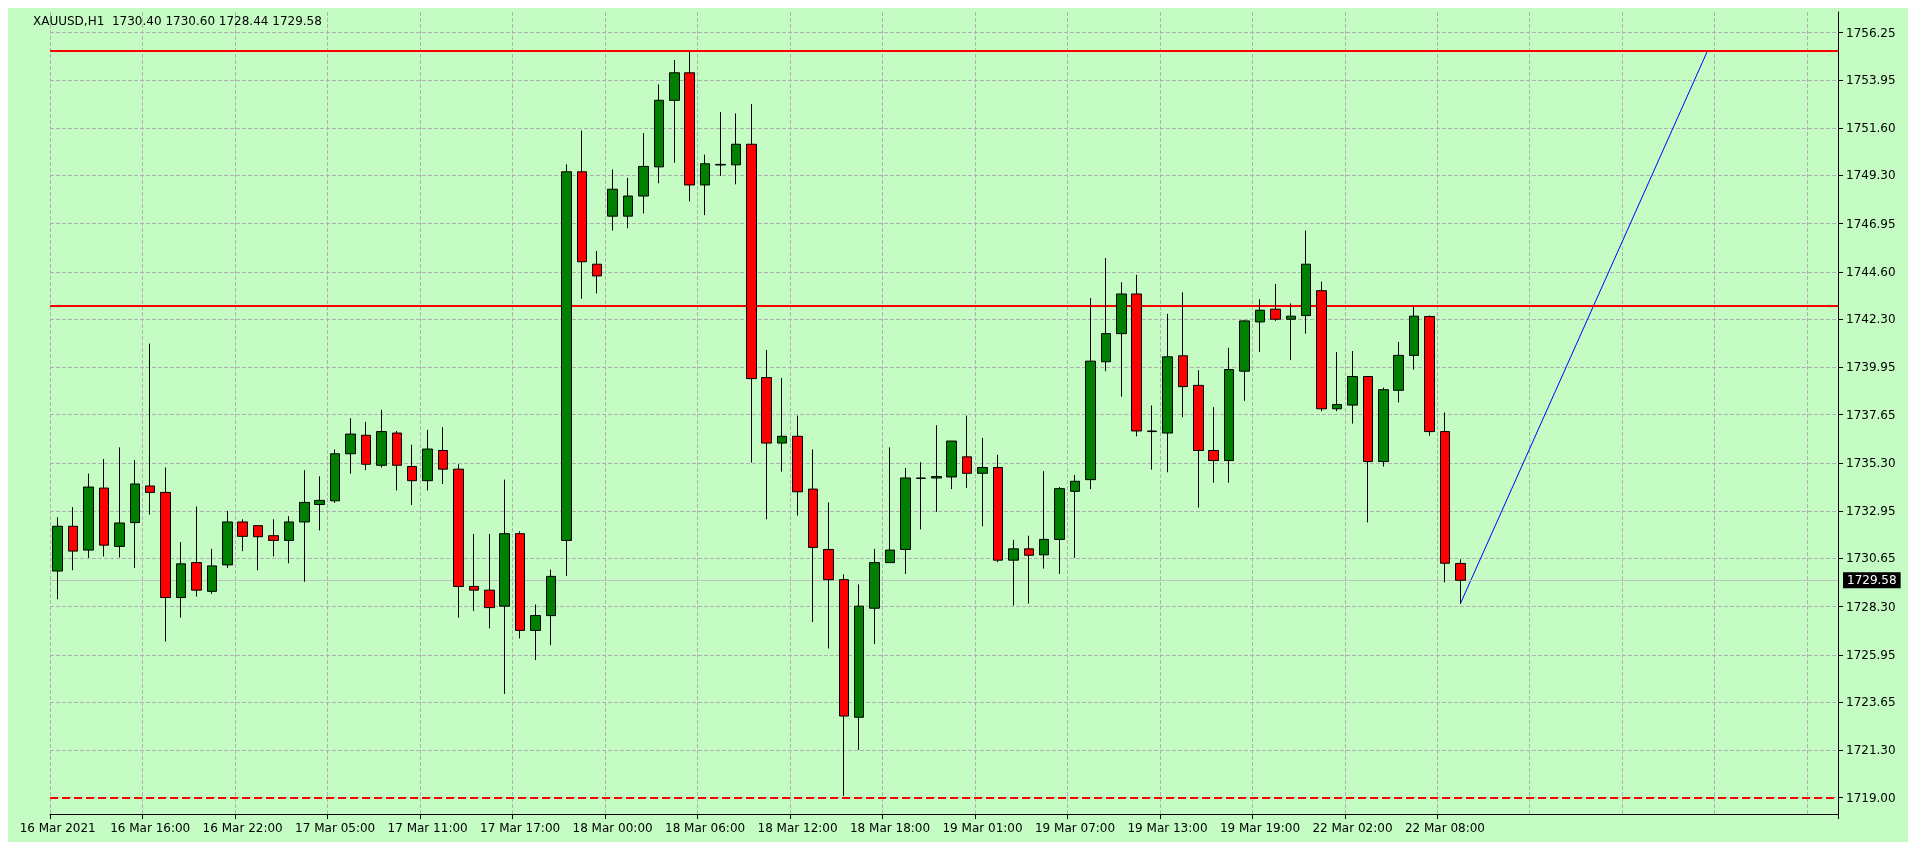  What do you see at coordinates (1871, 175) in the screenshot?
I see `y-tick-label: 1749.30` at bounding box center [1871, 175].